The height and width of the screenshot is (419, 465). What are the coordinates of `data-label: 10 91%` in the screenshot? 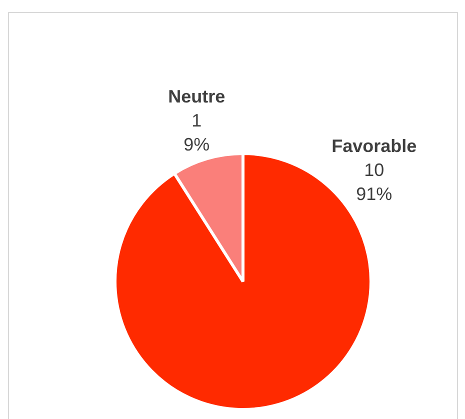 It's located at (374, 182).